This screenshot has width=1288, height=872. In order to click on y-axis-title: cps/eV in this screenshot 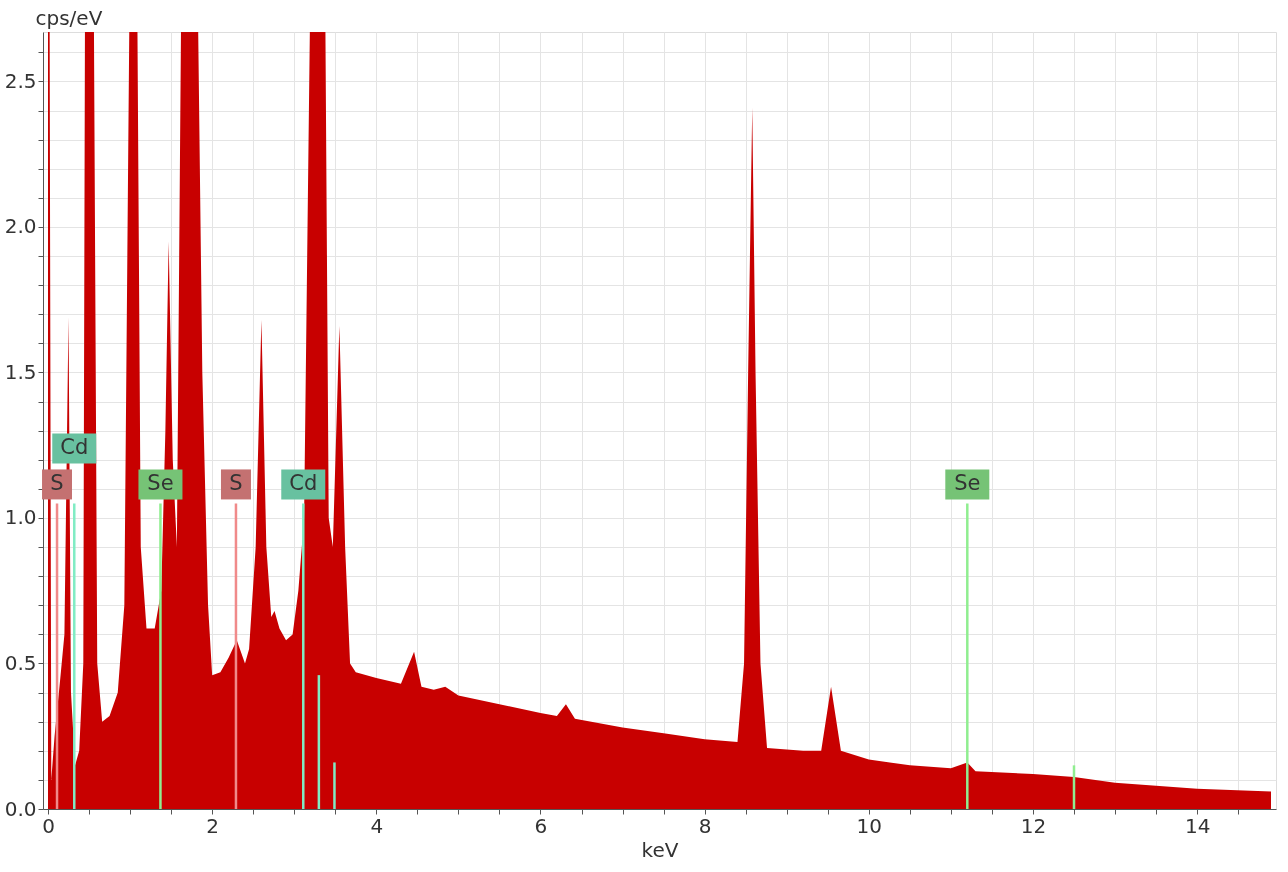, I will do `click(69, 17)`.